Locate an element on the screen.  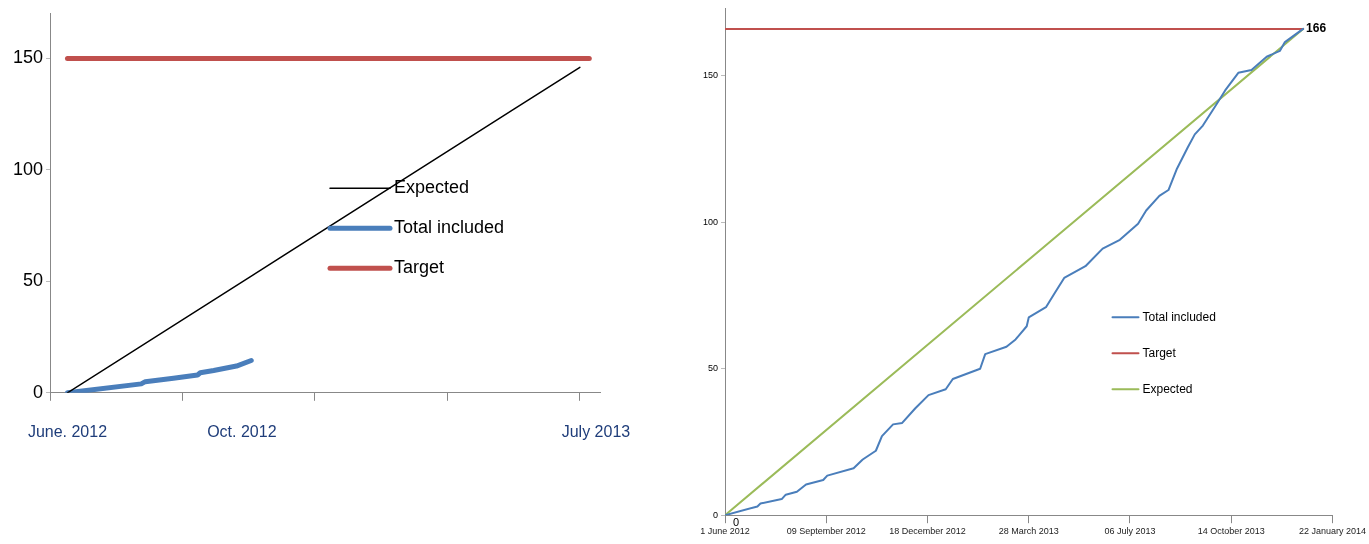
x-tick-label: 06 July 2013 is located at coordinates (1130, 531).